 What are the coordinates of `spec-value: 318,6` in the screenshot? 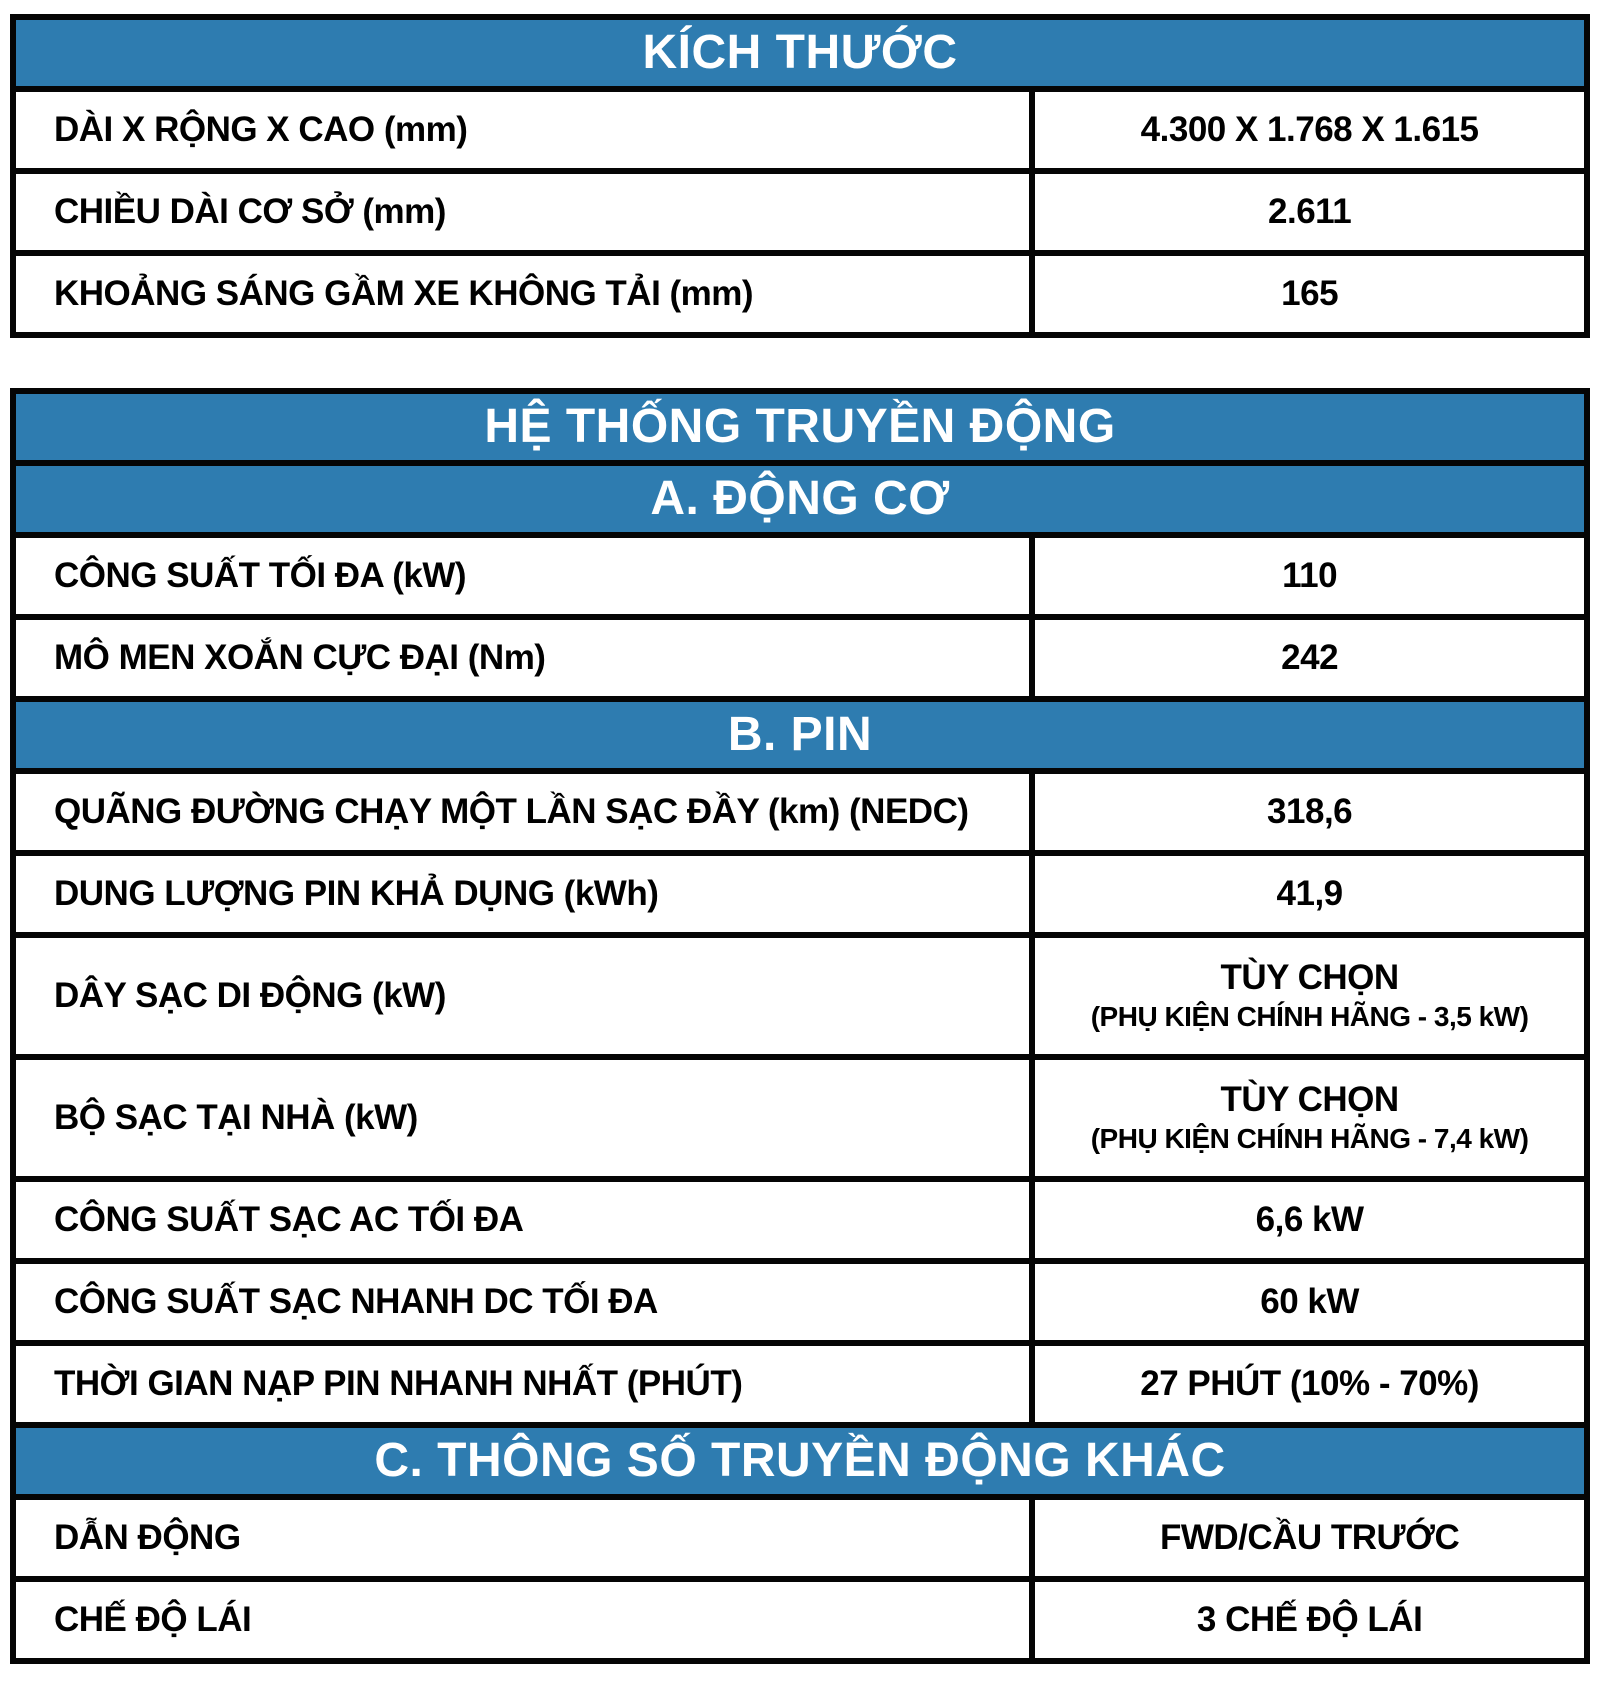 It's located at (1309, 812).